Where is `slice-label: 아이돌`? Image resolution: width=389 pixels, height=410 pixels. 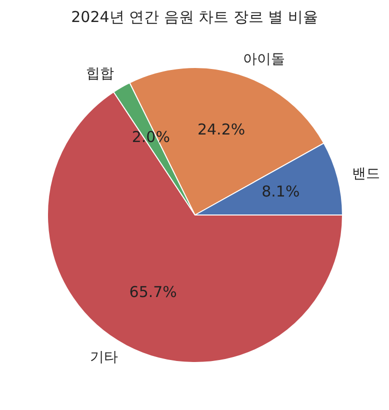 slice-label: 아이돌 is located at coordinates (264, 60).